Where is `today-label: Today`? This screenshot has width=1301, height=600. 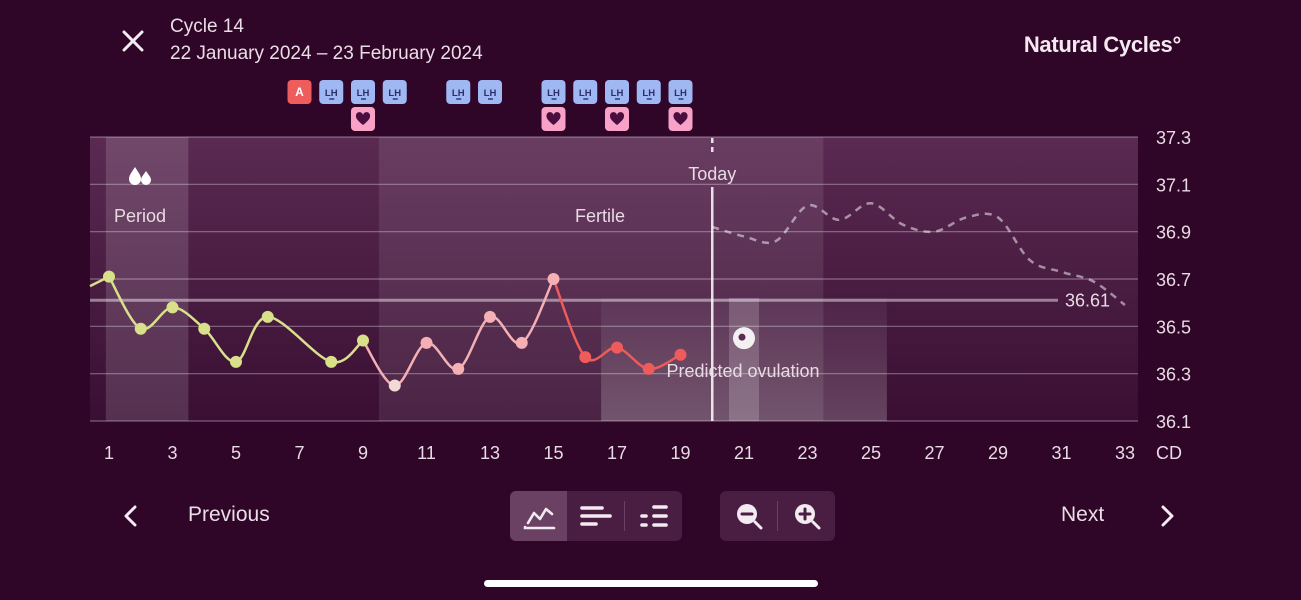 today-label: Today is located at coordinates (712, 174).